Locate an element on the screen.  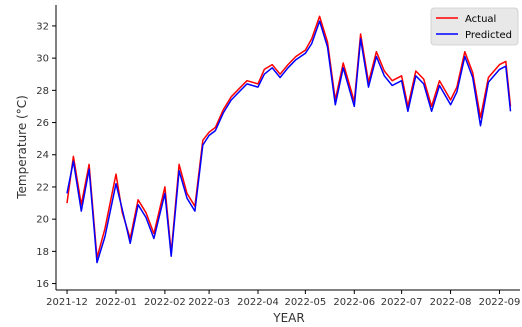
y-tick-label: 24 is located at coordinates (42, 155).